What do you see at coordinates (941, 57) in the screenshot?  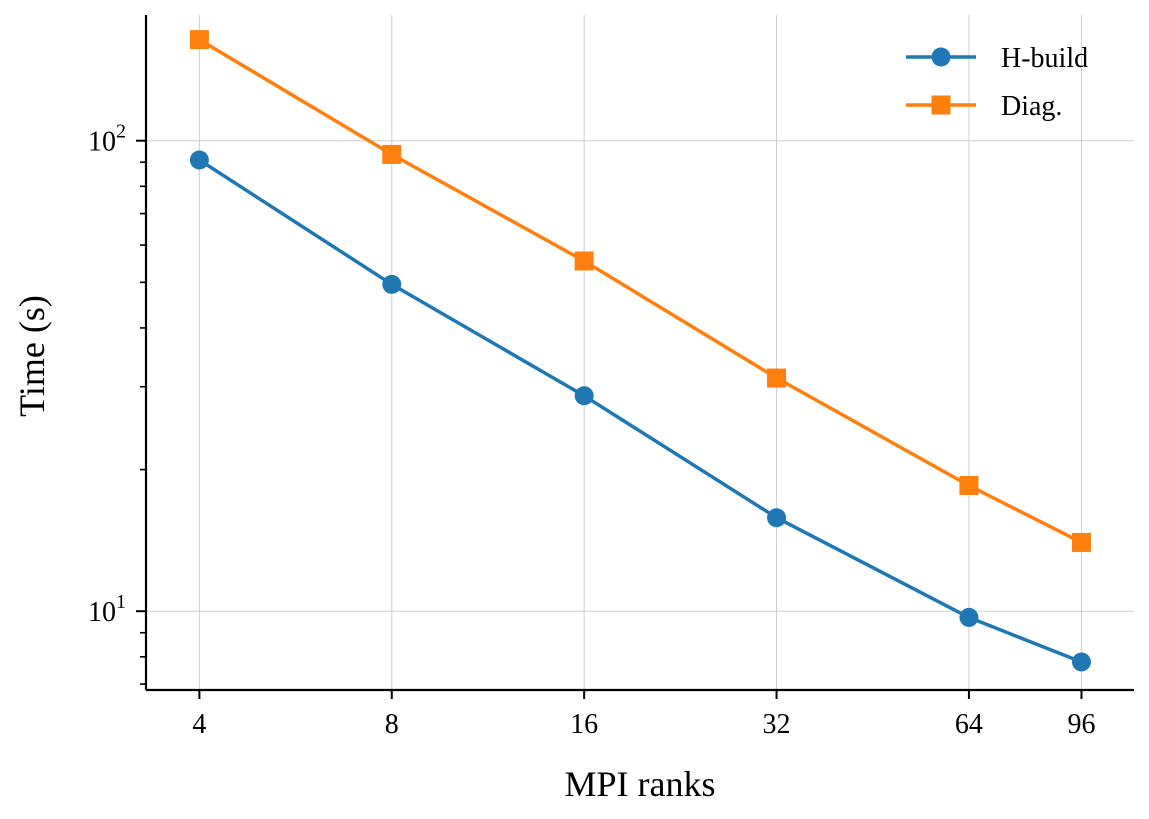 I see `legend-marker-h-build` at bounding box center [941, 57].